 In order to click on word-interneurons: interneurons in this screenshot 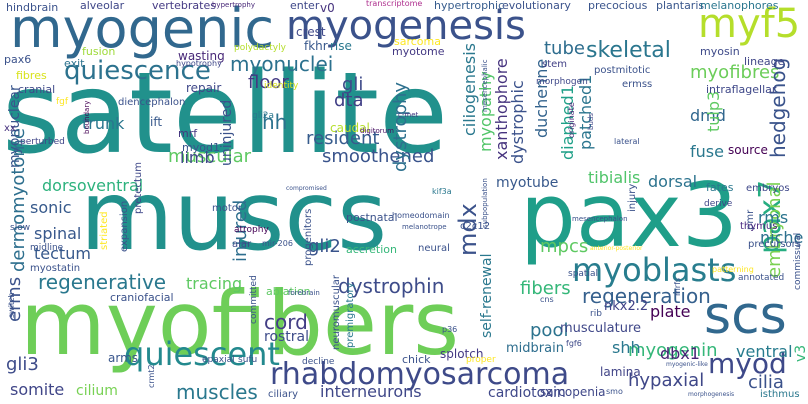, I will do `click(371, 391)`.